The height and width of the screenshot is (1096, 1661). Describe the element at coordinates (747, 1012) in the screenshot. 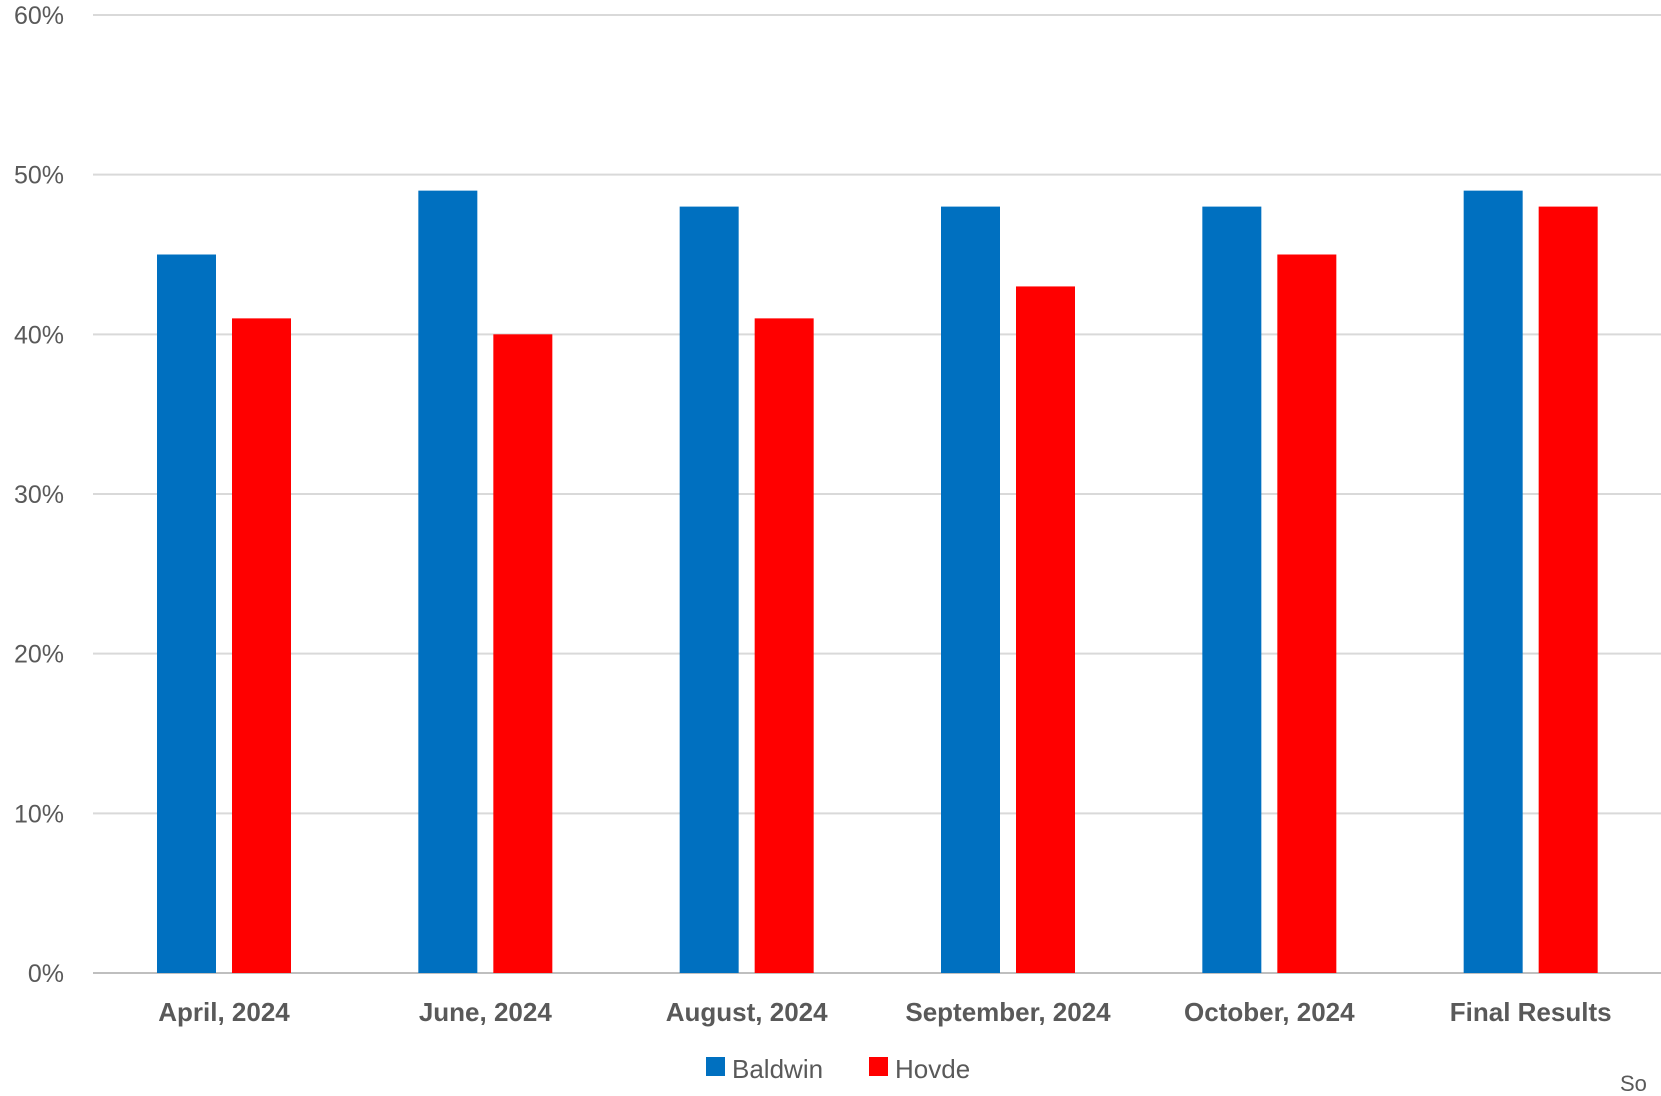

I see `x-tick-label: August, 2024` at that location.